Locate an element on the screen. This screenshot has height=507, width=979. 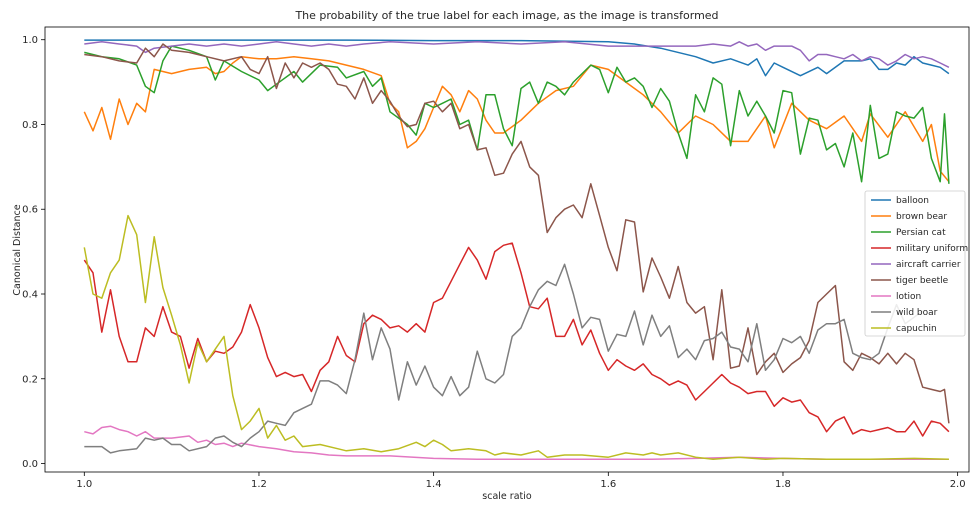
legend-label: brown bear is located at coordinates (921, 217).